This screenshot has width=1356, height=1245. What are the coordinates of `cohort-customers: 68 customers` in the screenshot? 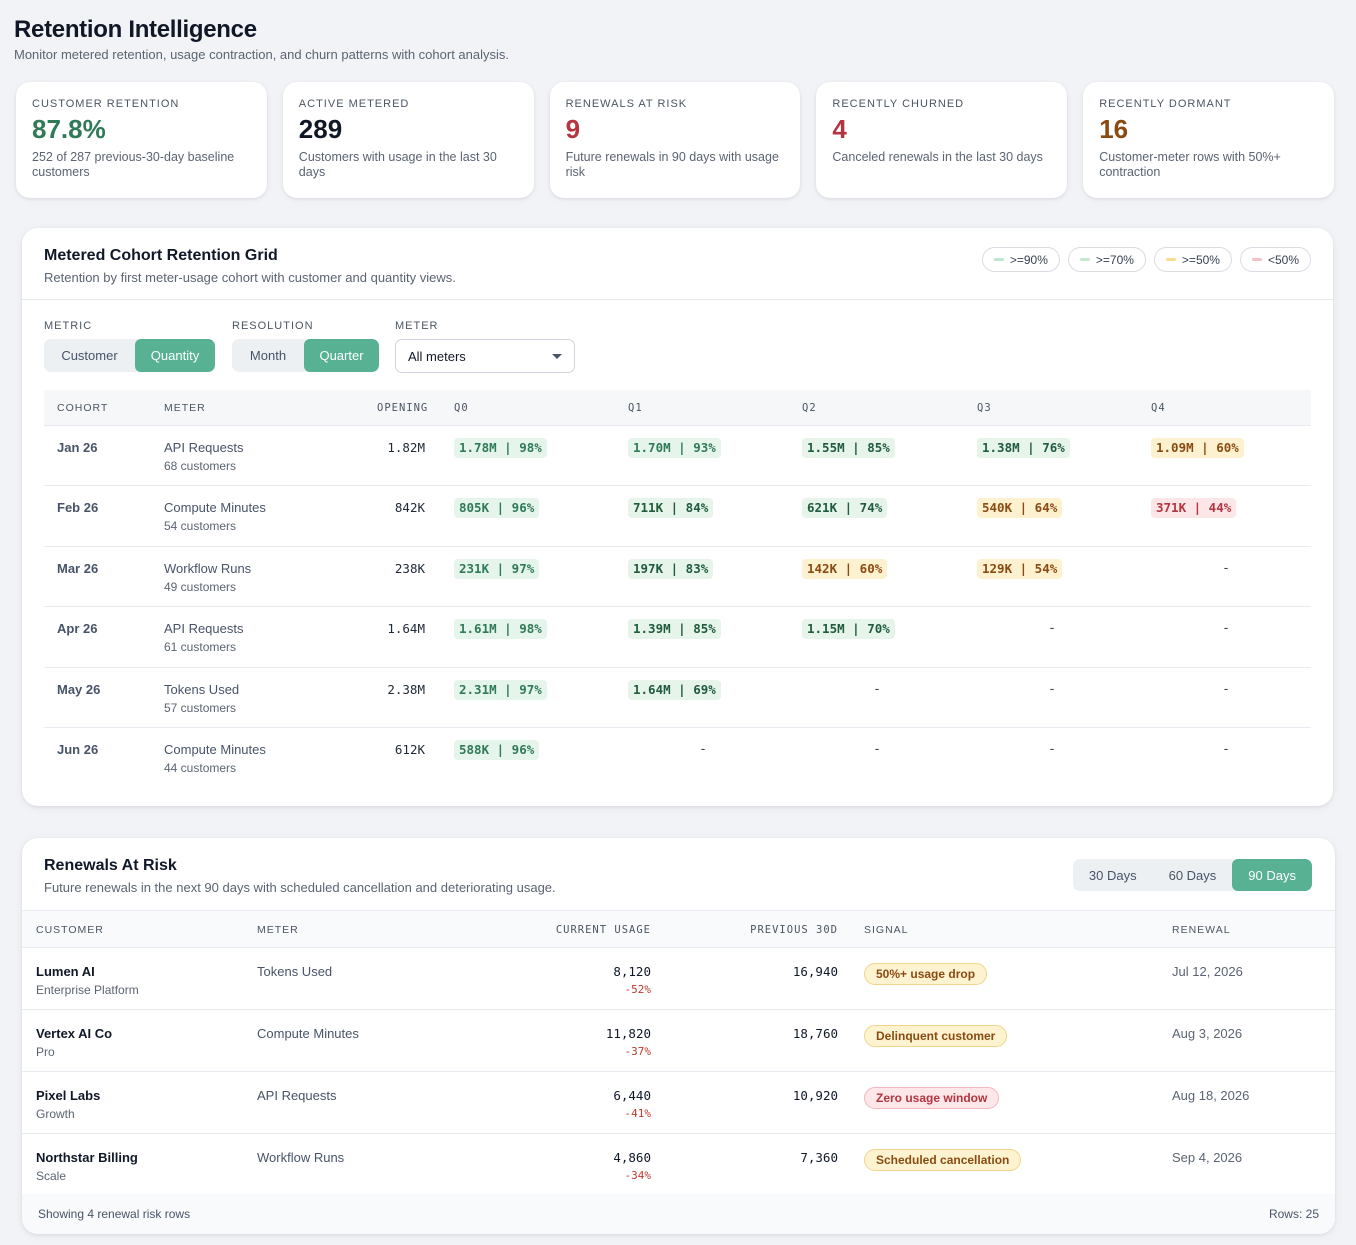 It's located at (200, 466).